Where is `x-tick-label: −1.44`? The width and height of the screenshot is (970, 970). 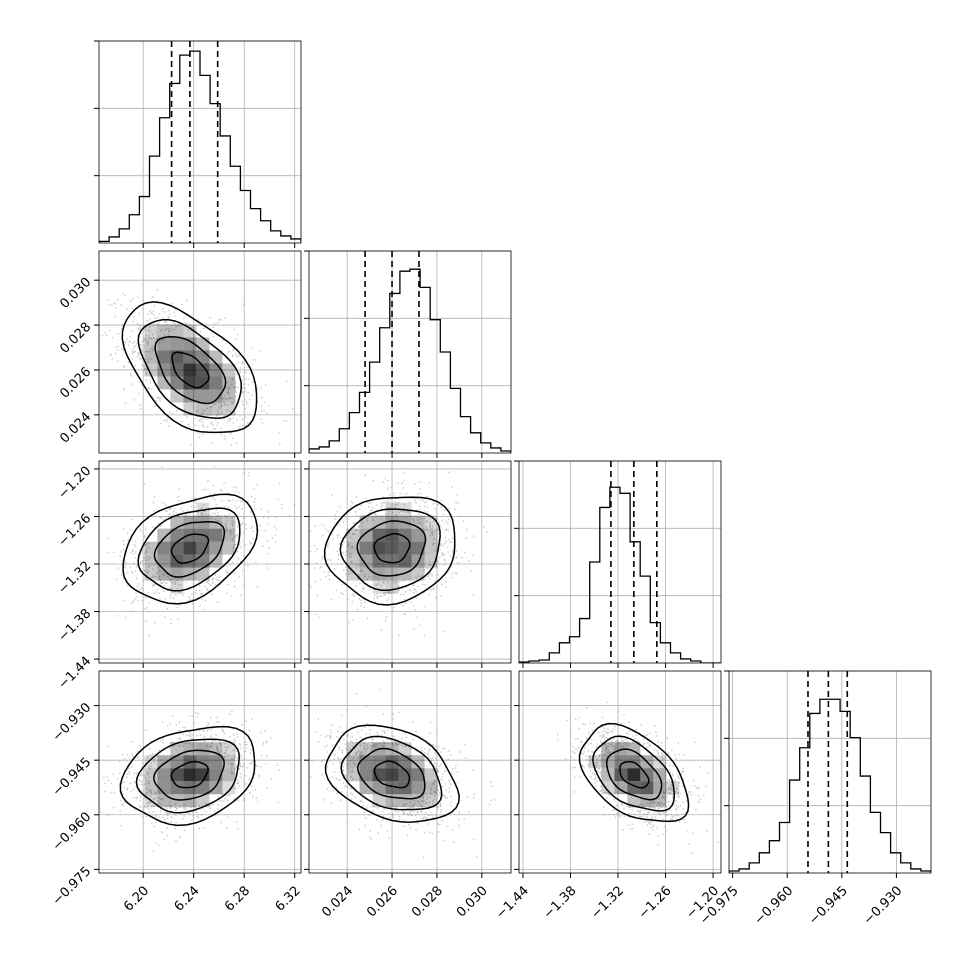 x-tick-label: −1.44 is located at coordinates (512, 902).